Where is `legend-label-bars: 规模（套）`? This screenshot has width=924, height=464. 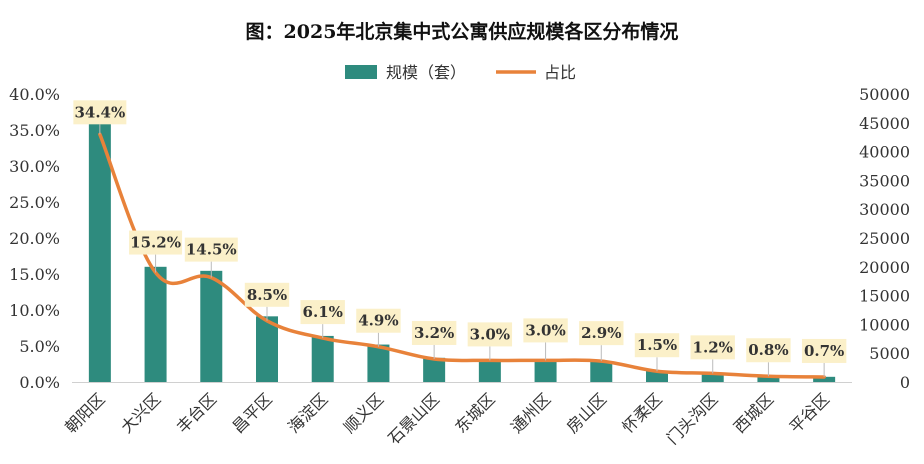 legend-label-bars: 规模（套） is located at coordinates (426, 72).